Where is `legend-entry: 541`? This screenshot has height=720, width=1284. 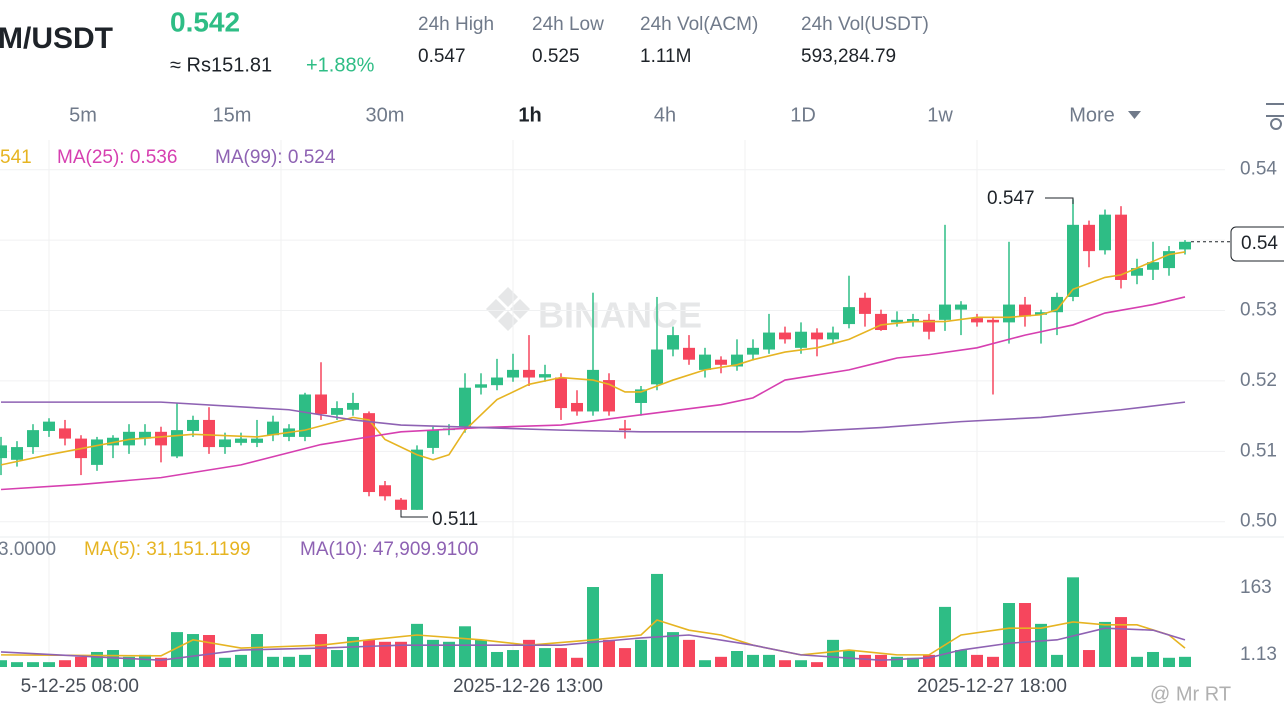 legend-entry: 541 is located at coordinates (16, 157).